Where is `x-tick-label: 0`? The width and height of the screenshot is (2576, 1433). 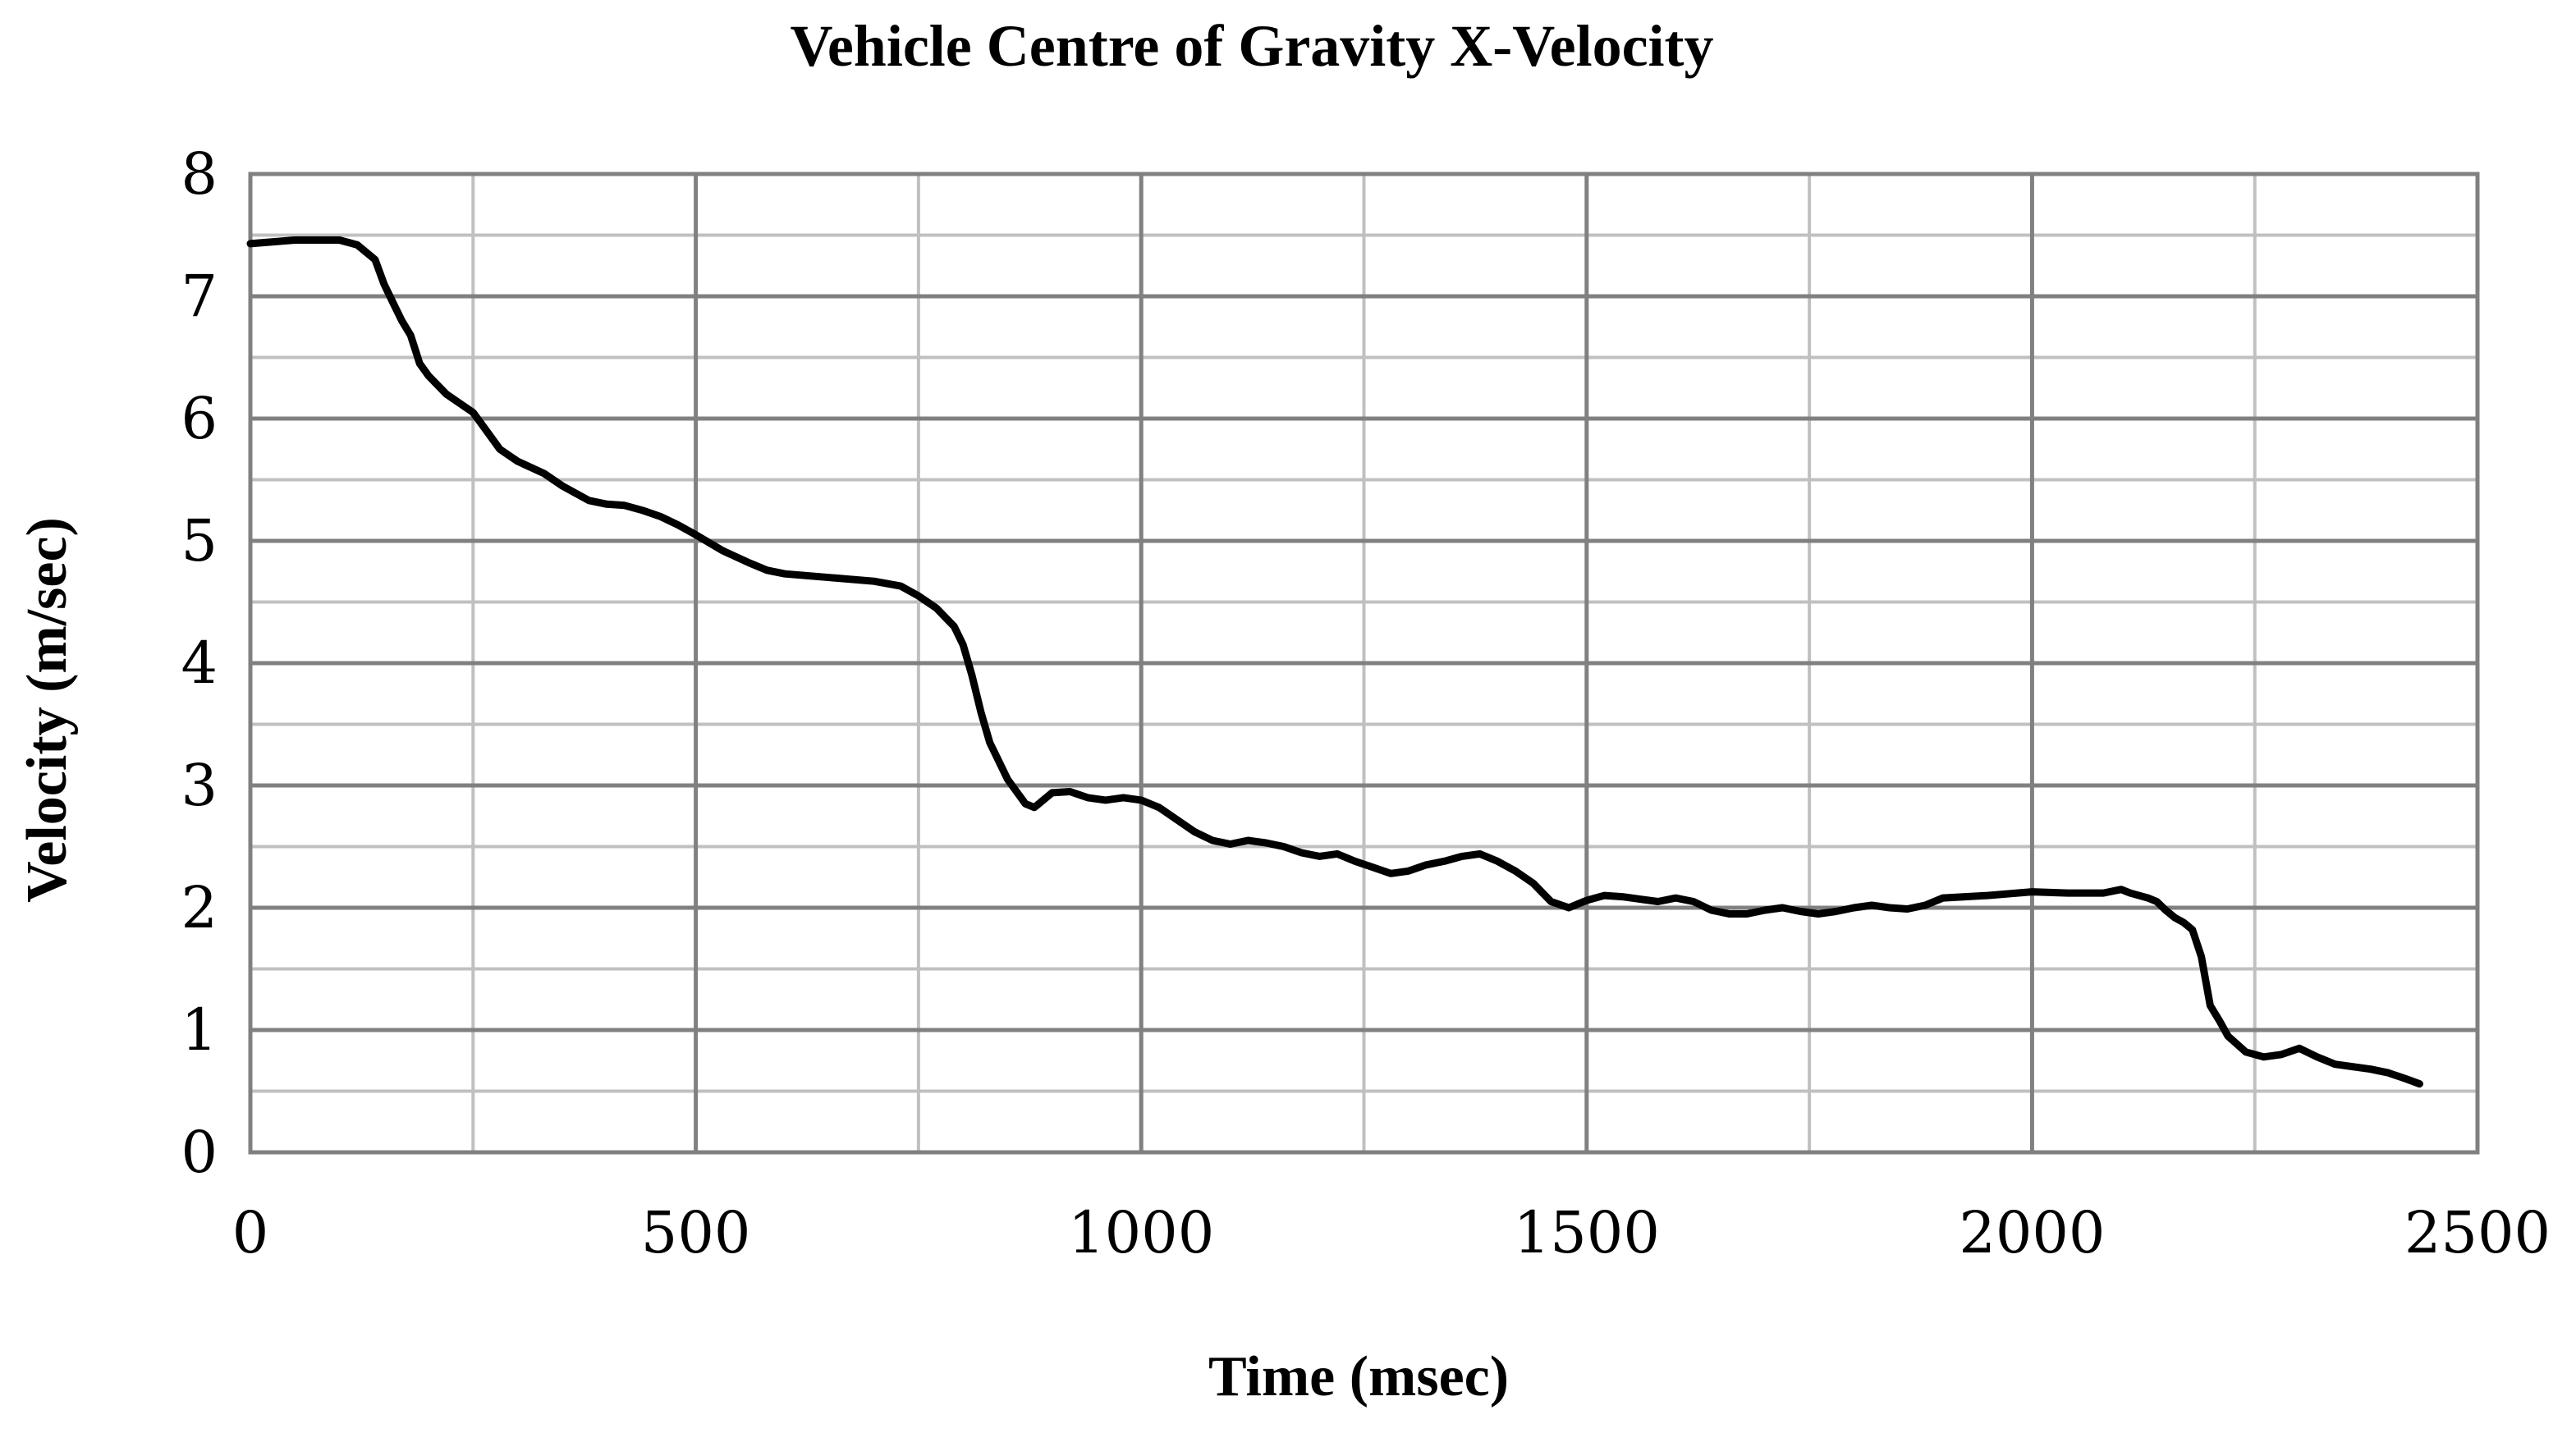
x-tick-label: 0 is located at coordinates (251, 1232).